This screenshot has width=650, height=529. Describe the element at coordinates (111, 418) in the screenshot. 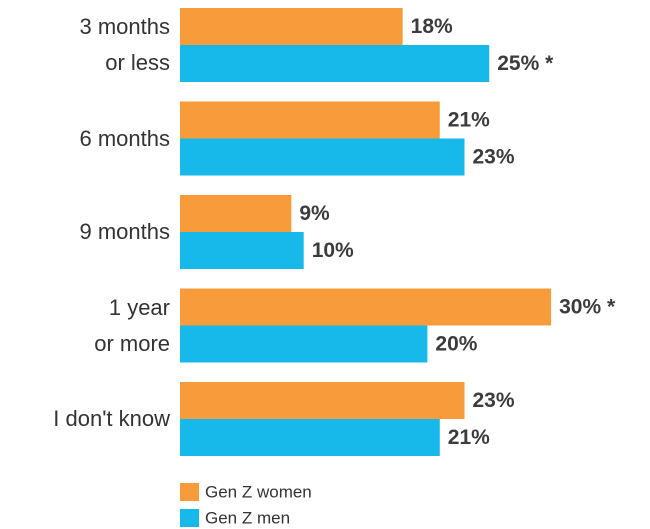

I see `category-label: I don't know` at that location.